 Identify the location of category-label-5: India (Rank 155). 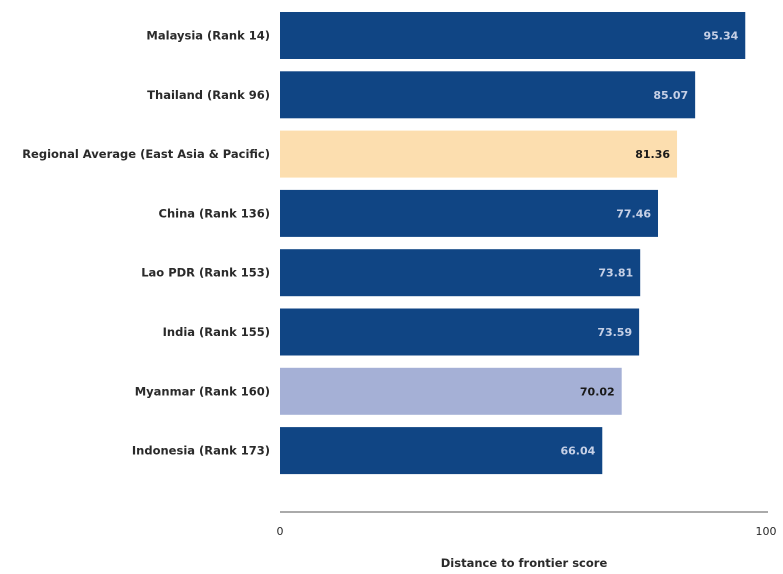
(216, 332).